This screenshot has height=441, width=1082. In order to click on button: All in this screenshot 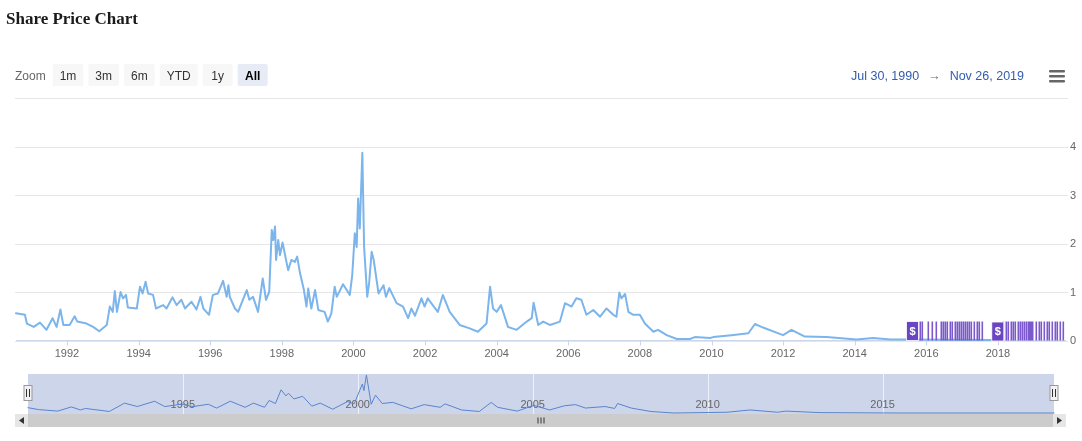, I will do `click(252, 75)`.